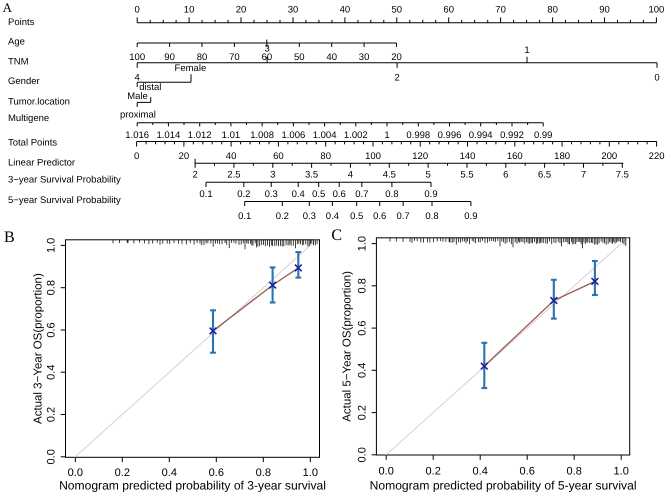 This screenshot has width=666, height=495. What do you see at coordinates (609, 156) in the screenshot?
I see `svg-text: 200` at bounding box center [609, 156].